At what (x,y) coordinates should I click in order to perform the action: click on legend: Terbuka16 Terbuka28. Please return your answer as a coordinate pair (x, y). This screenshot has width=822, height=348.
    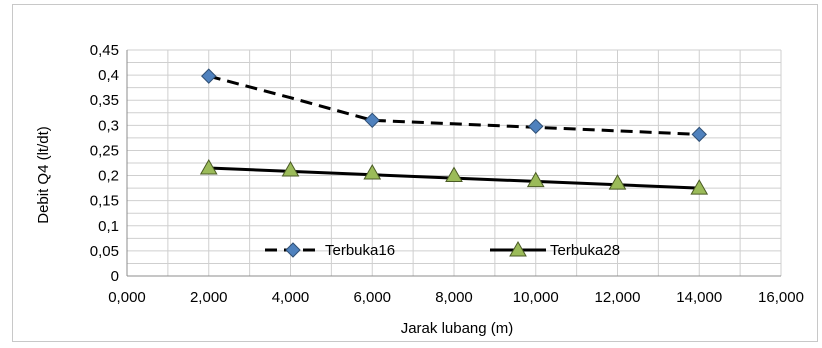
    Looking at the image, I should click on (442, 249).